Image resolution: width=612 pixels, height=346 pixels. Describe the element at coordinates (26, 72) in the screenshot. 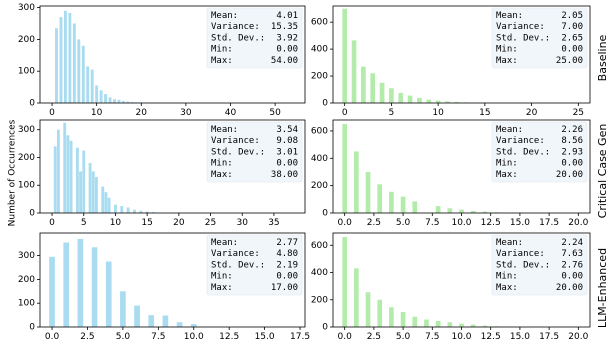

I see `y-tick-label: 100` at that location.